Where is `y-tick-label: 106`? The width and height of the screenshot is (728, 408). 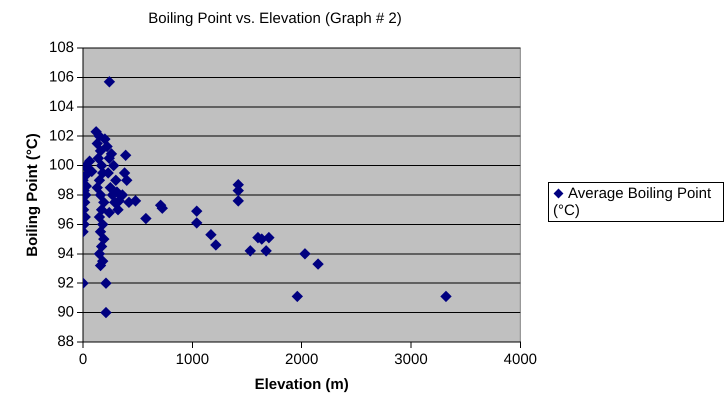 y-tick-label: 106 is located at coordinates (61, 77).